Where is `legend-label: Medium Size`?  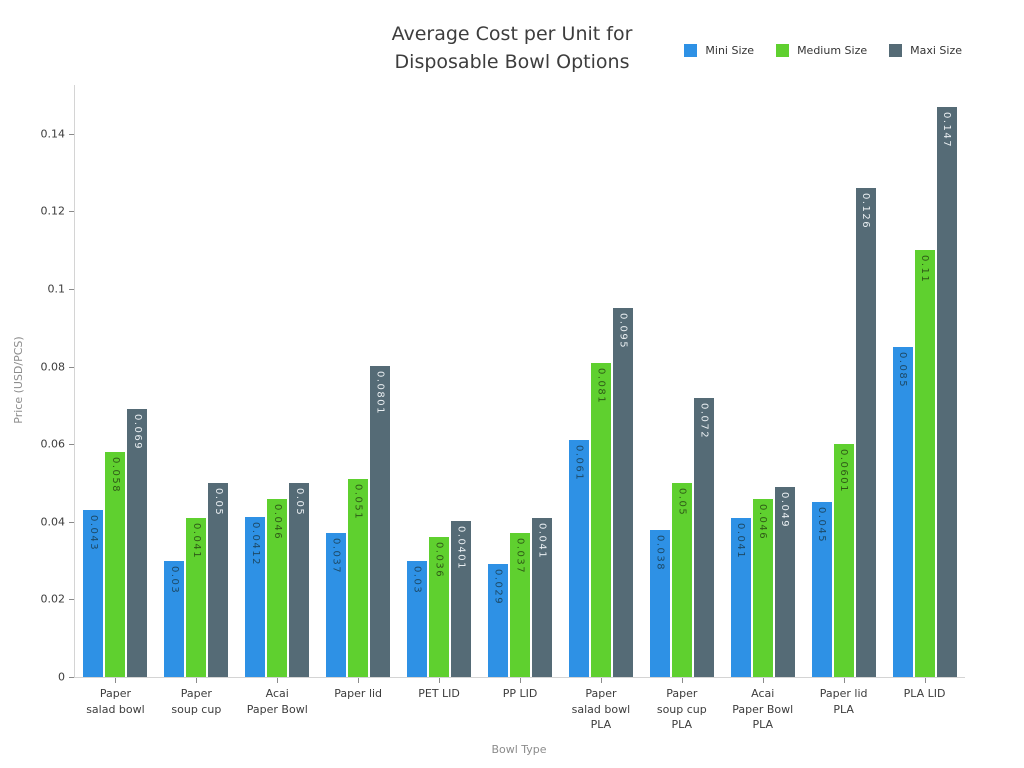
legend-label: Medium Size is located at coordinates (832, 50).